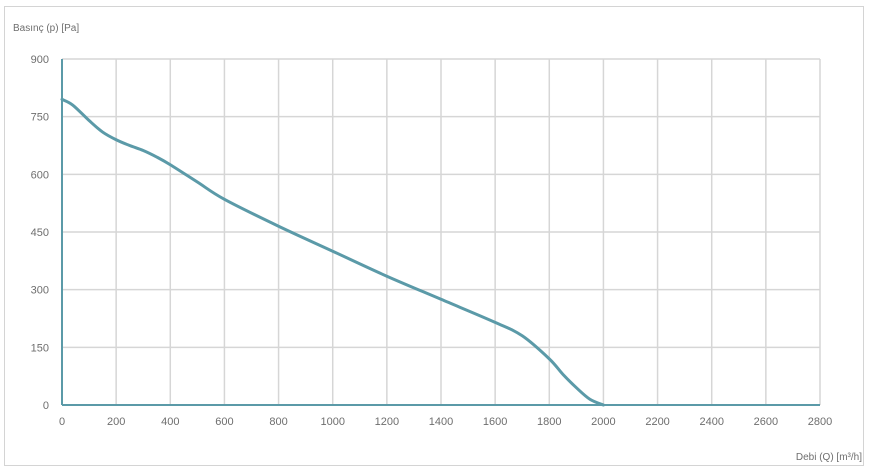  What do you see at coordinates (603, 422) in the screenshot?
I see `x-tick-label: 2000` at bounding box center [603, 422].